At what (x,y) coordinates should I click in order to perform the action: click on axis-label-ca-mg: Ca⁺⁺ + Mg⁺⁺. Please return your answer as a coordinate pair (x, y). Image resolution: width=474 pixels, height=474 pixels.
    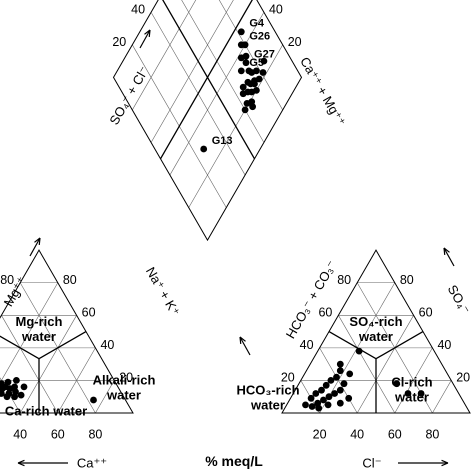
    Looking at the image, I should click on (322, 91).